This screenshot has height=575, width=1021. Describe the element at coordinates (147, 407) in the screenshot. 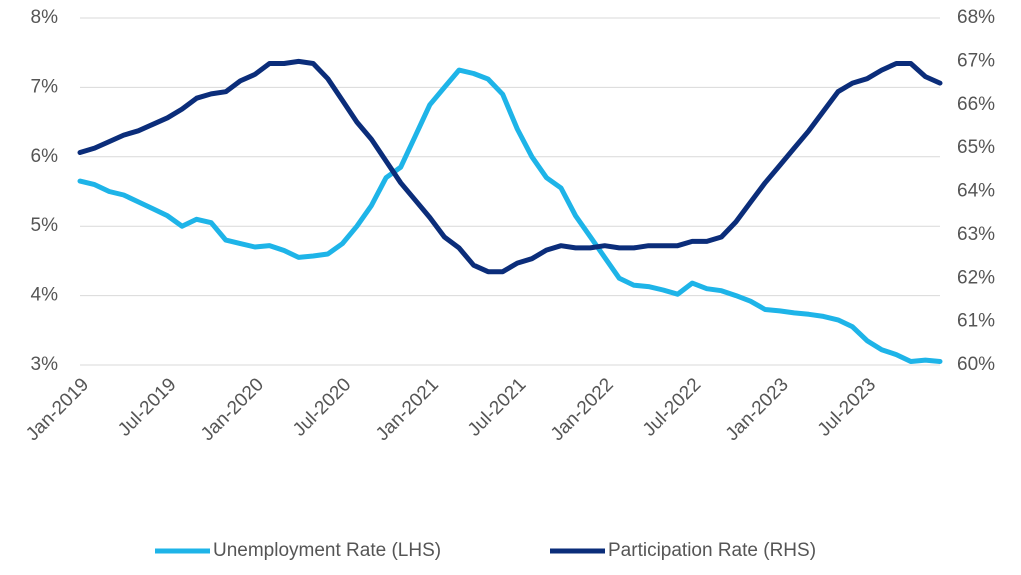

I see `x-tick-label: Jul-2019` at that location.